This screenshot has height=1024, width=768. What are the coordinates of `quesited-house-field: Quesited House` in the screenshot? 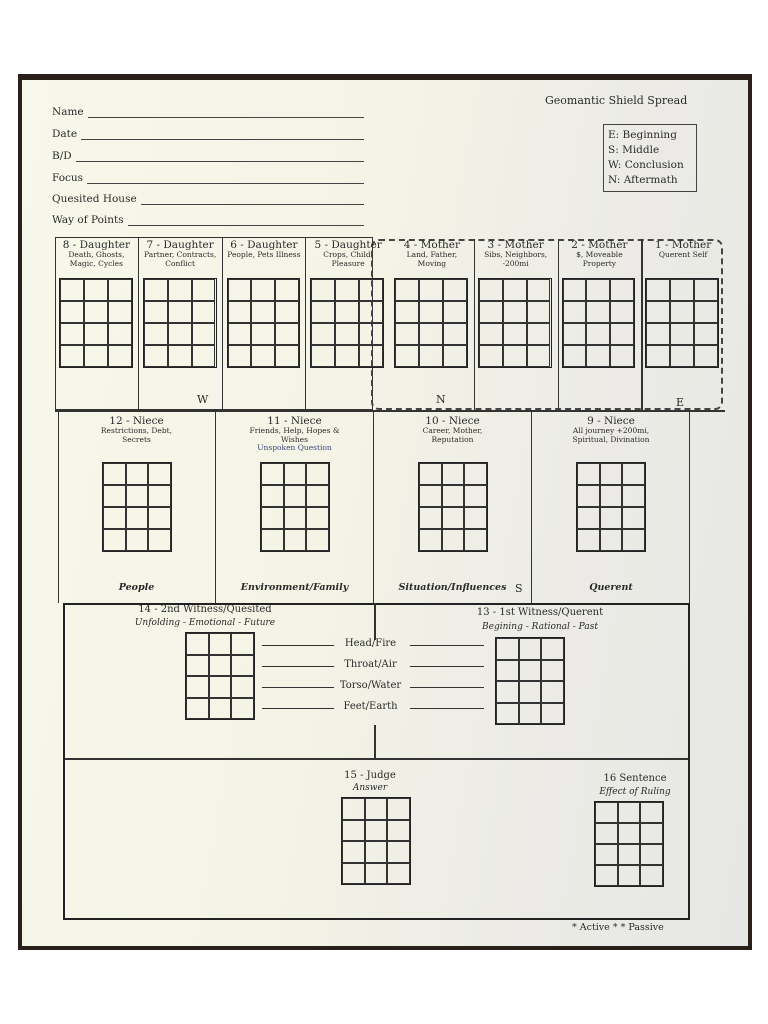 It's located at (208, 199).